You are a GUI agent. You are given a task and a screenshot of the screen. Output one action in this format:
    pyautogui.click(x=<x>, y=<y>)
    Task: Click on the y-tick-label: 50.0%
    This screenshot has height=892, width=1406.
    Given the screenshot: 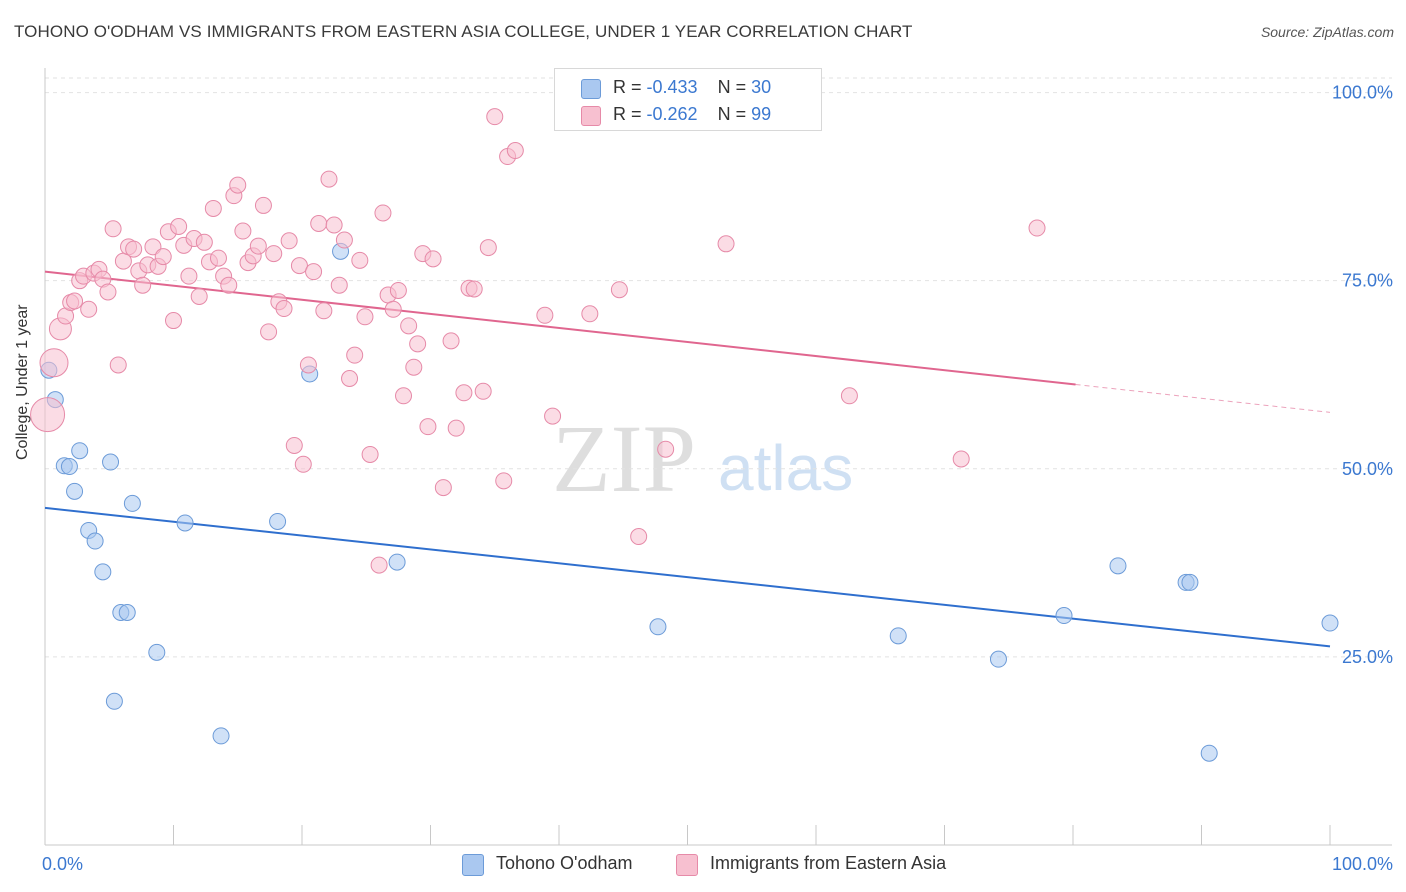 What is the action you would take?
    pyautogui.click(x=1367, y=469)
    